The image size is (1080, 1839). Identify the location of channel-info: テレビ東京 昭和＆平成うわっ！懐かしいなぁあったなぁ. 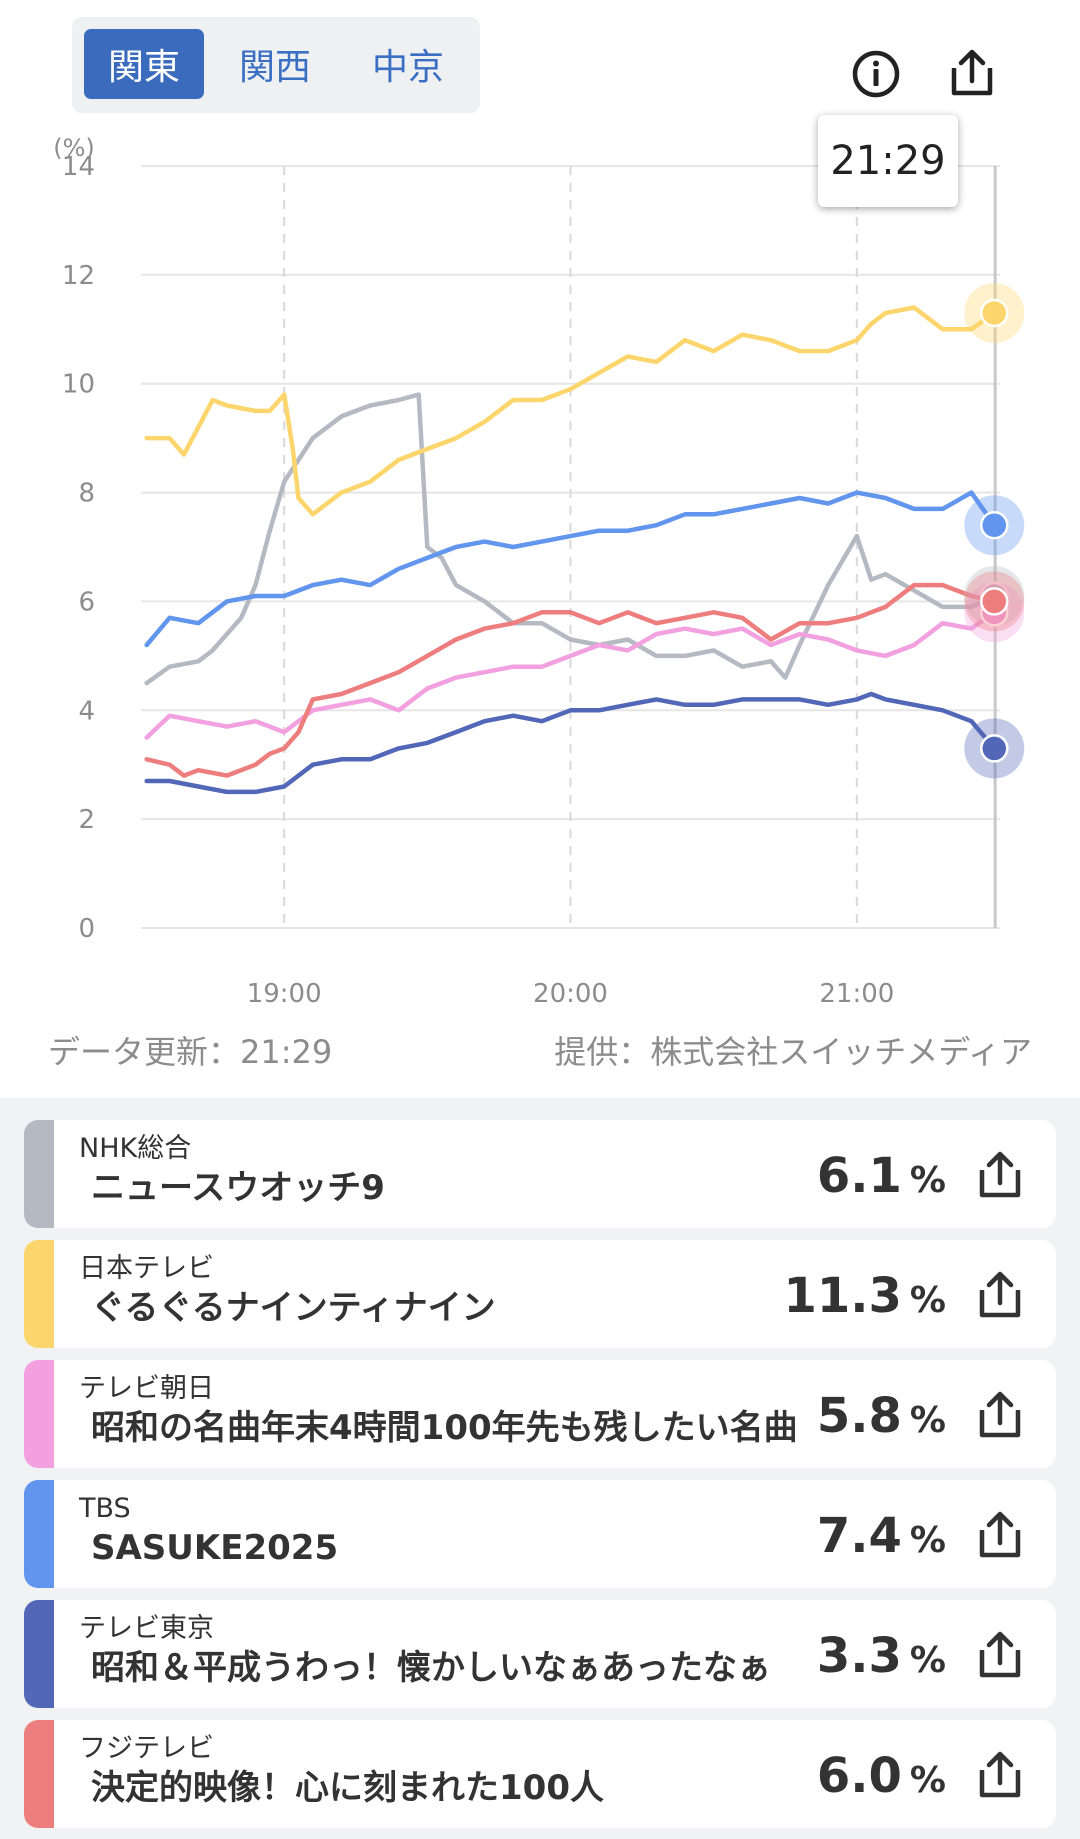
(464, 1651).